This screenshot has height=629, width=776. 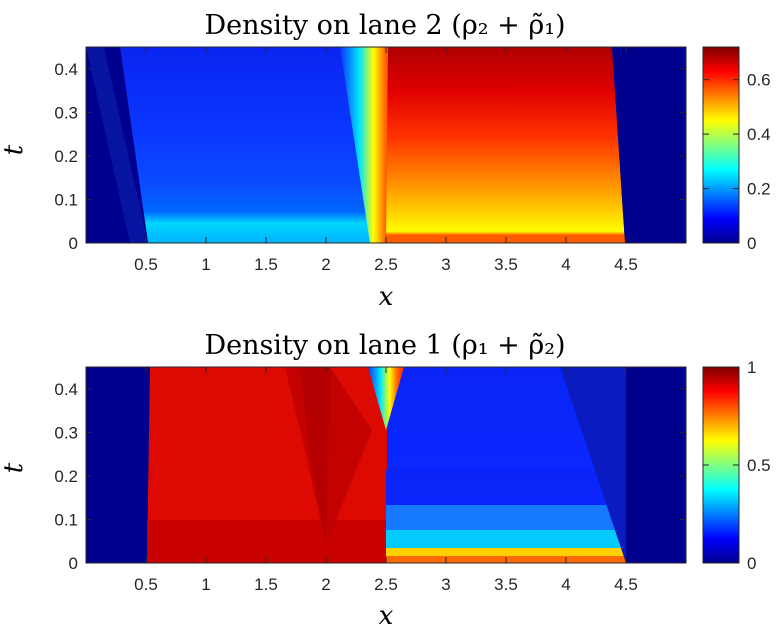 What do you see at coordinates (146, 584) in the screenshot?
I see `panel2-xtick-label: 0.5` at bounding box center [146, 584].